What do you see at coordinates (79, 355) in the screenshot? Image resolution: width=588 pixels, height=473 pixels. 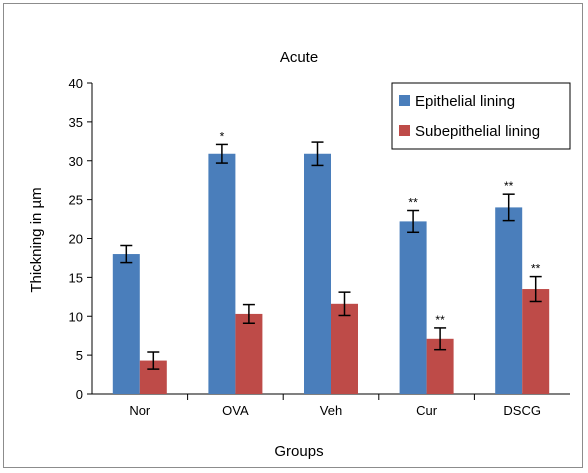 I see `y-tick-label: 5` at bounding box center [79, 355].